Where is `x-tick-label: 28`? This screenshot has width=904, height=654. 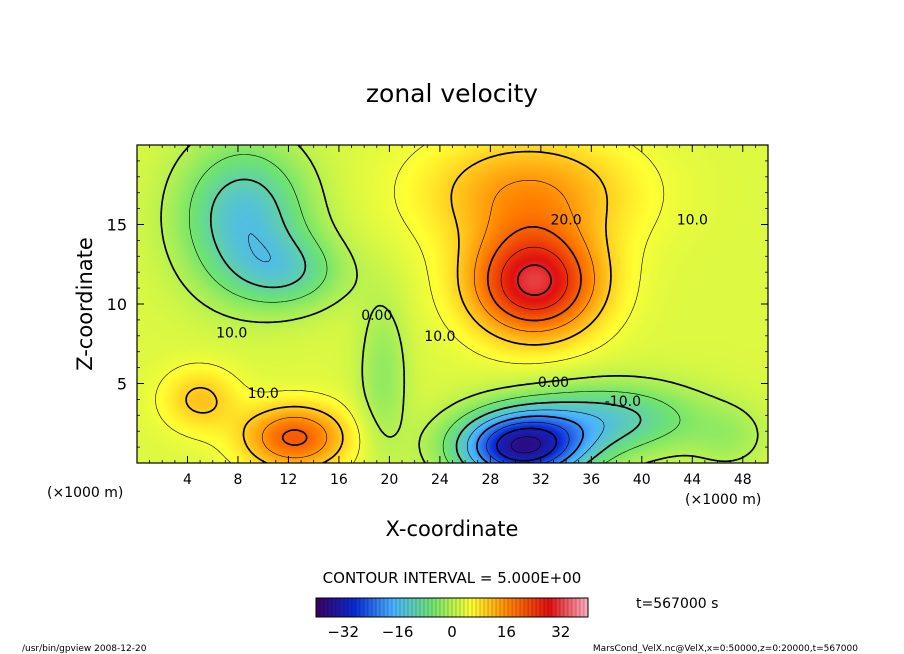 x-tick-label: 28 is located at coordinates (490, 480).